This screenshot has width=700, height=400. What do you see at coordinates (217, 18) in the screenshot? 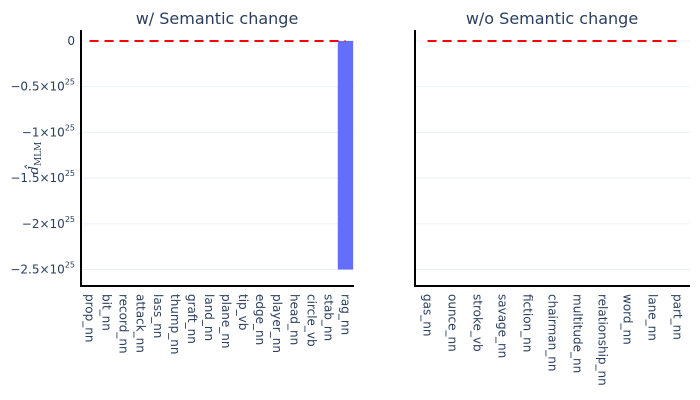
I see `left-chart-title: w/ Semantic change` at bounding box center [217, 18].